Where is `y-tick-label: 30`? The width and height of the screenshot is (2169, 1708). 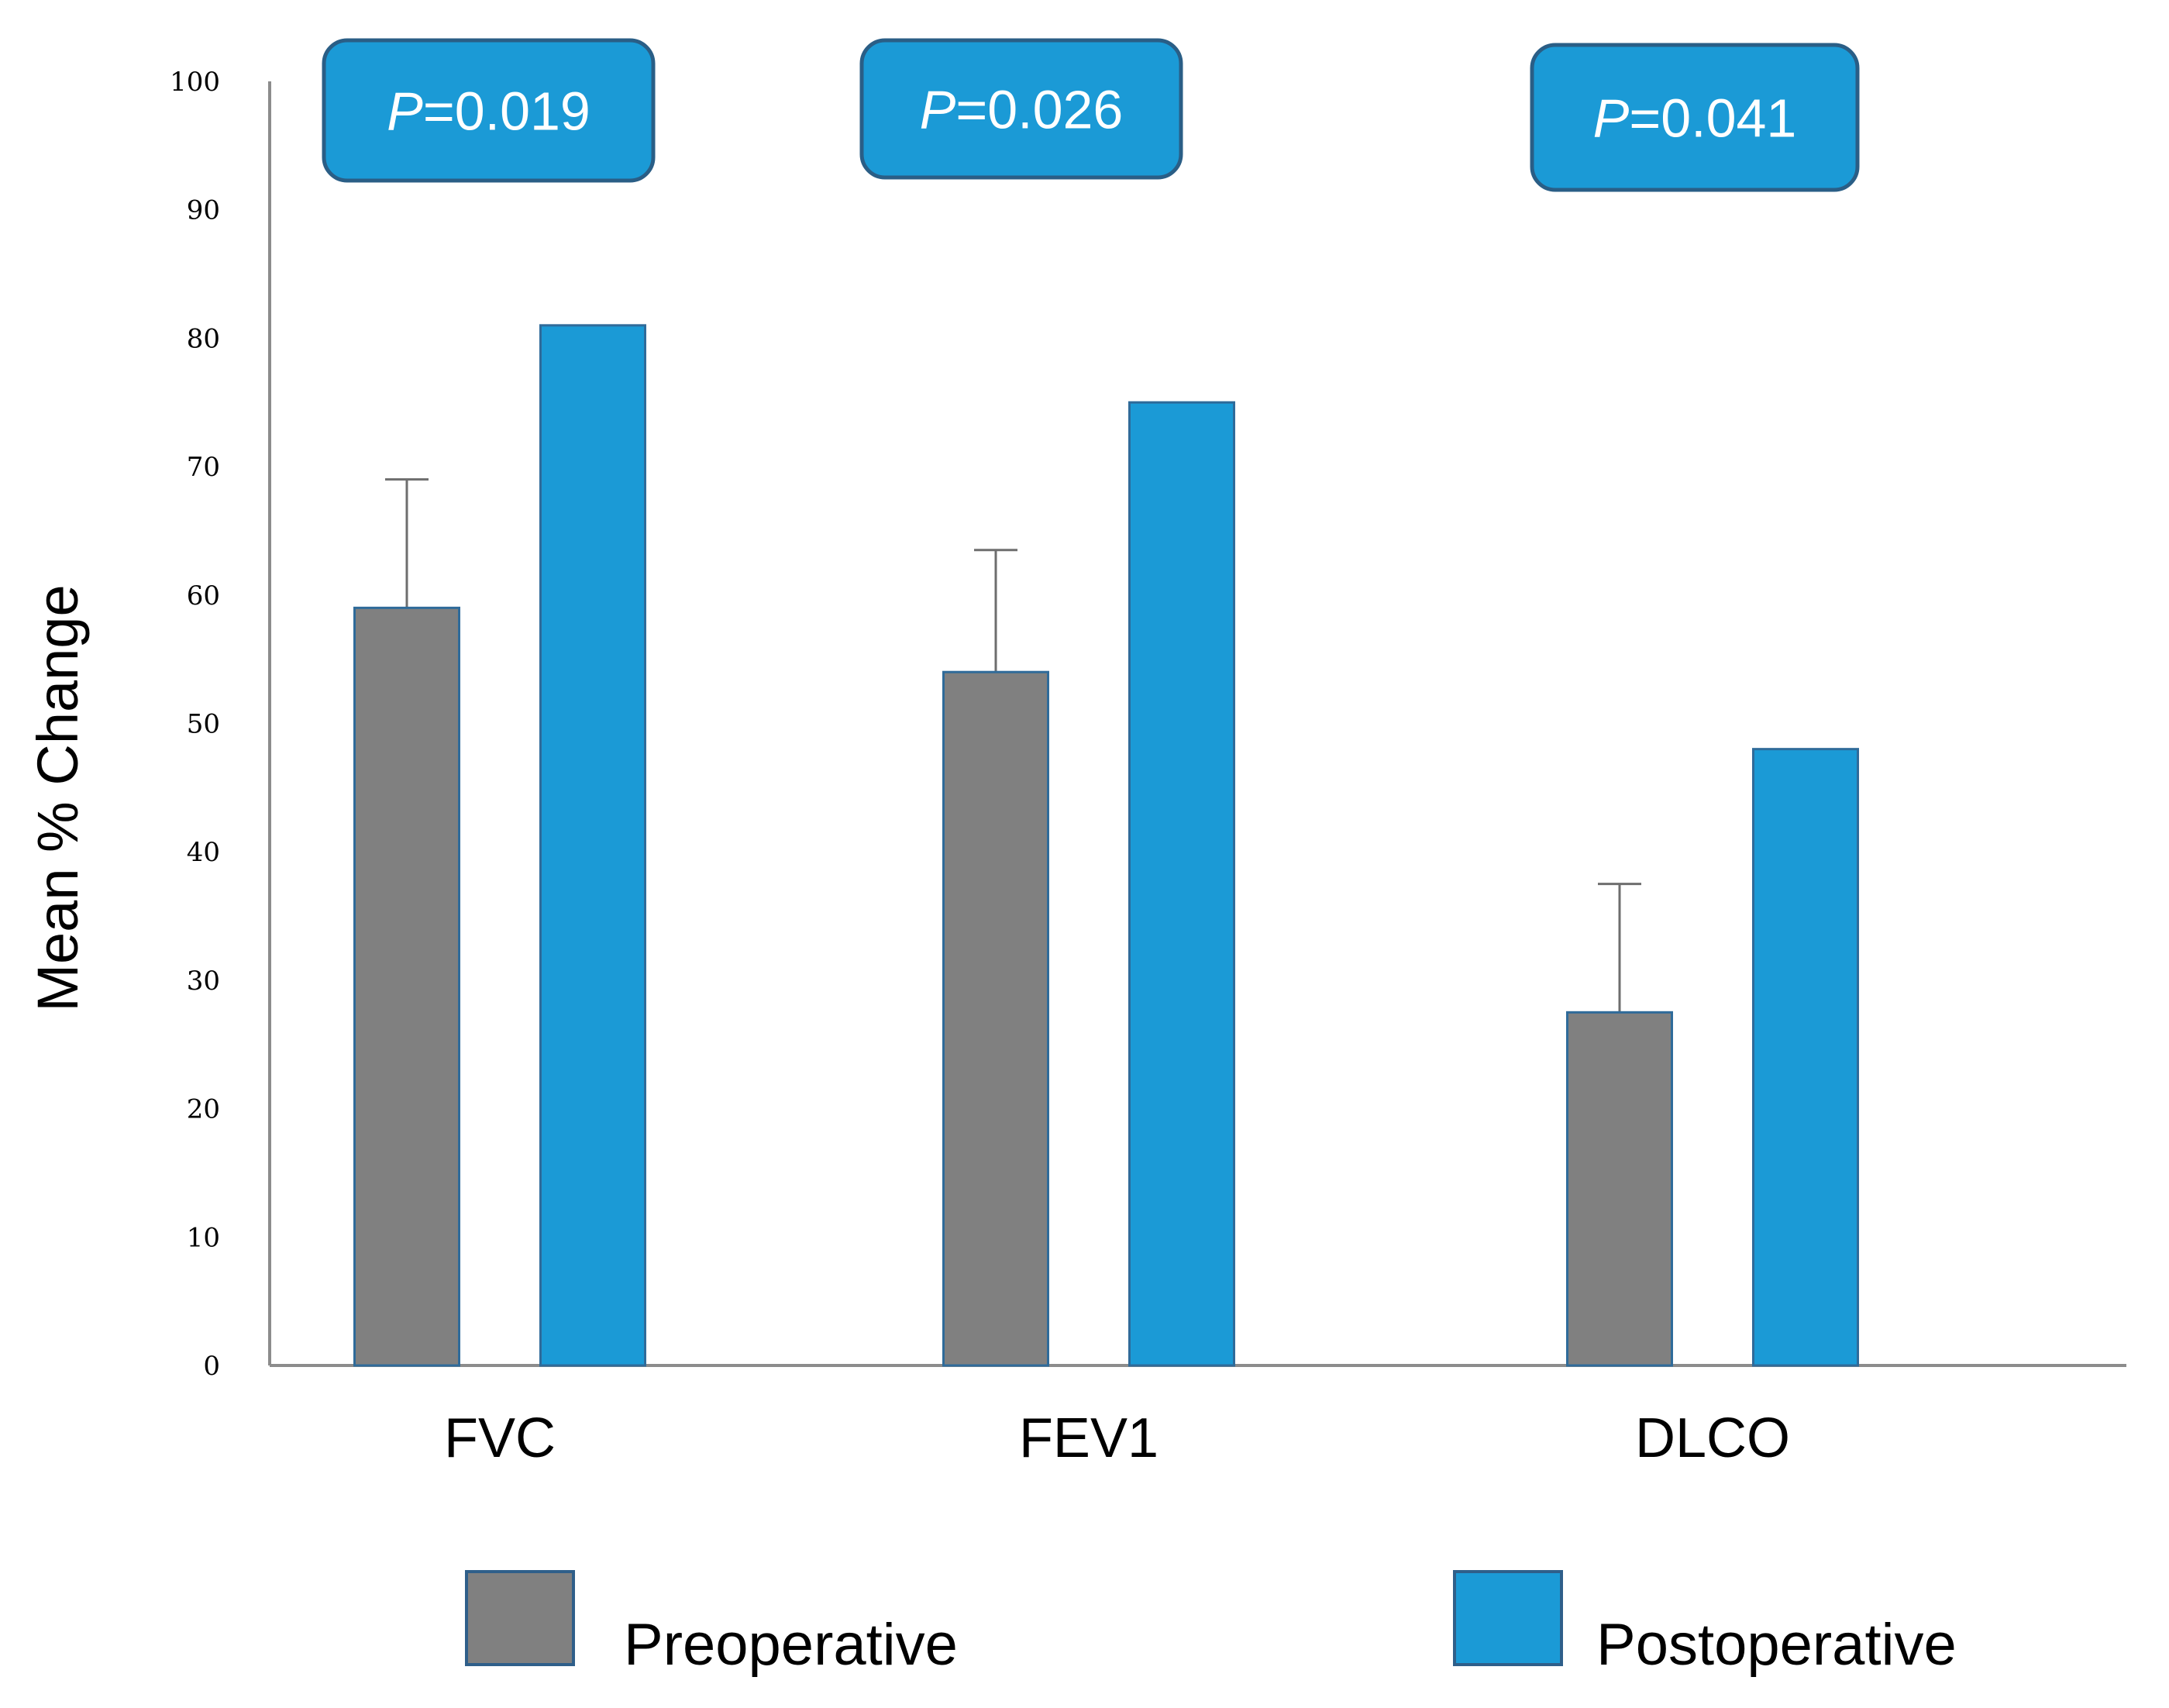
y-tick-label: 30 is located at coordinates (204, 982).